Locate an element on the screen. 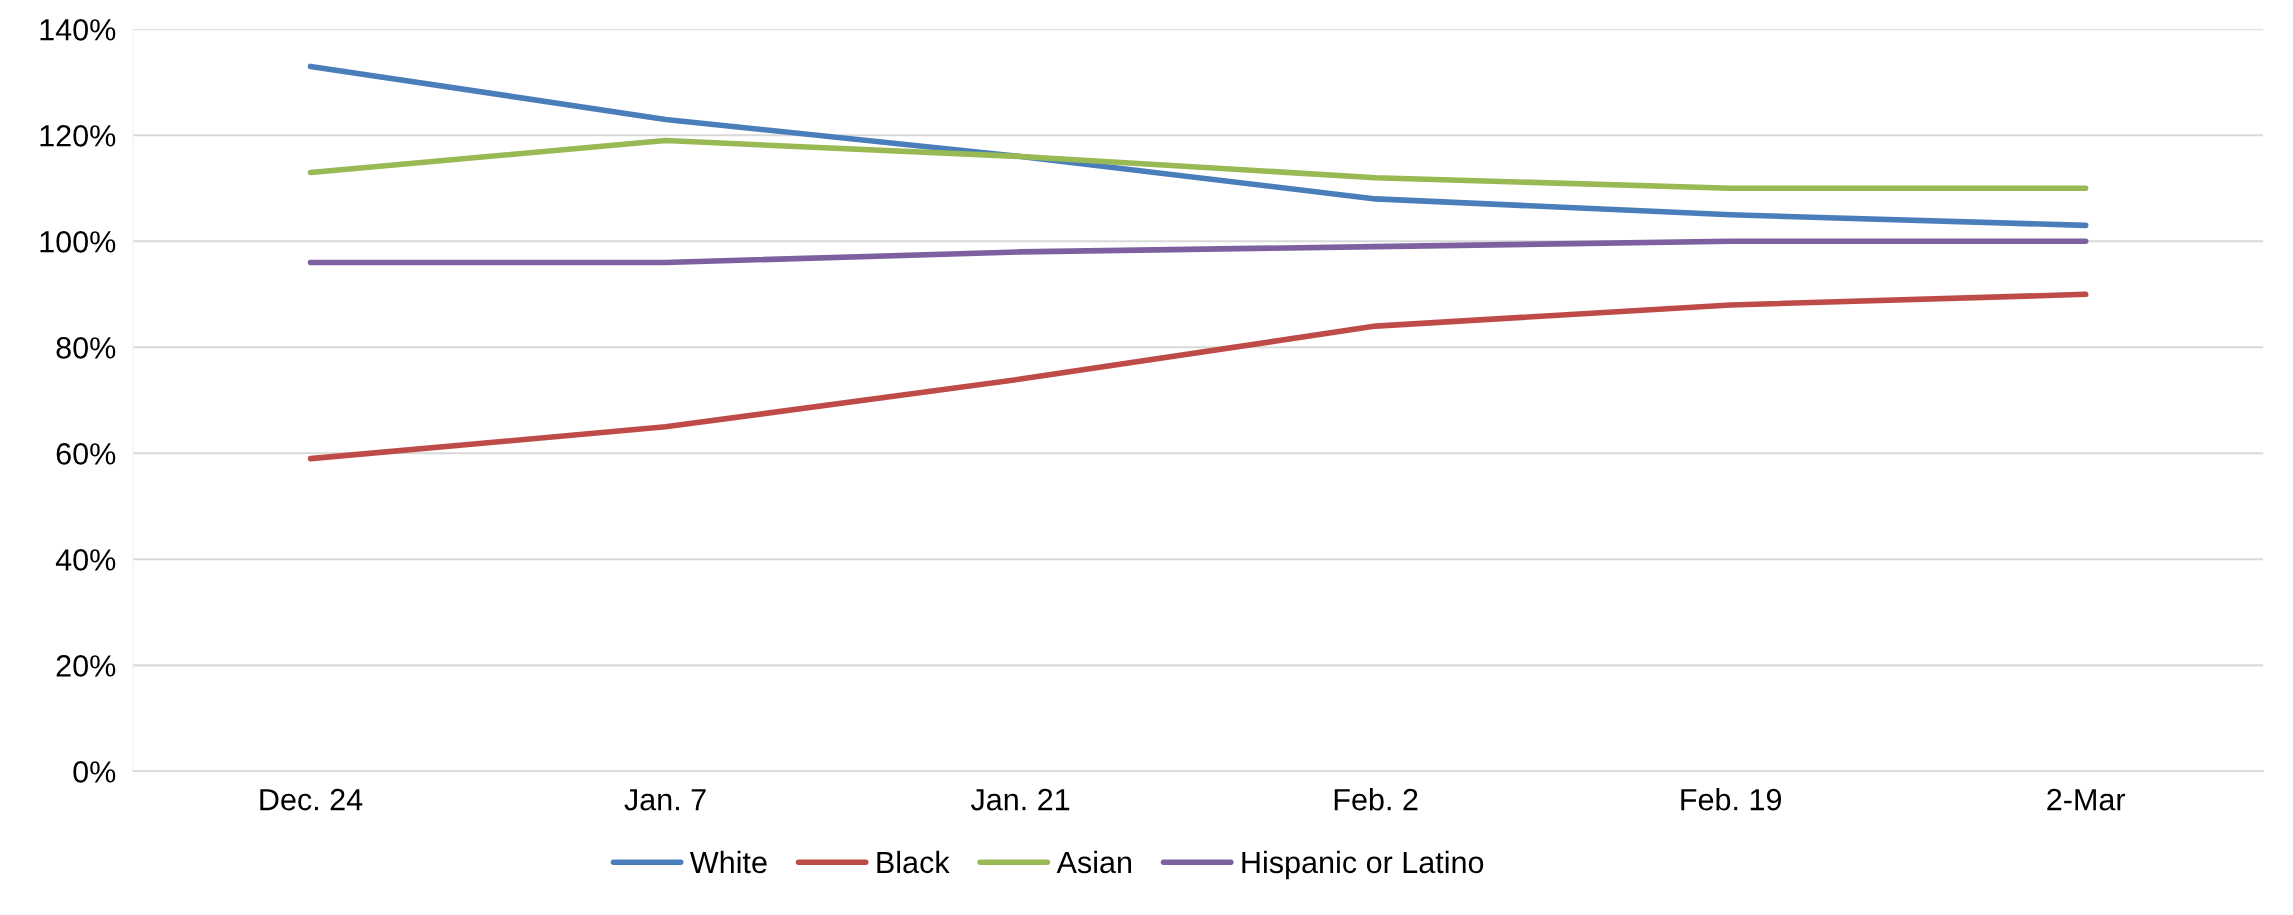 The image size is (2293, 915). x-tick-label: Dec. 24 is located at coordinates (311, 799).